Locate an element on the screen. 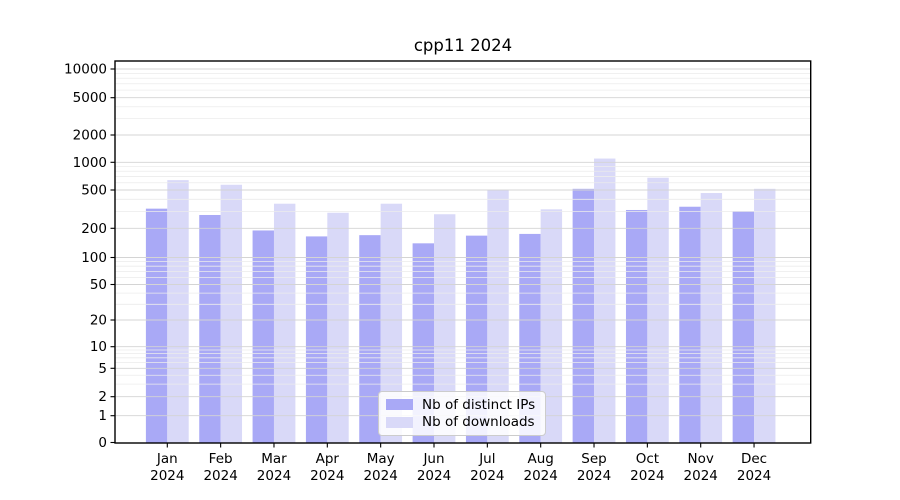  y-tick-label: 200 is located at coordinates (94, 229).